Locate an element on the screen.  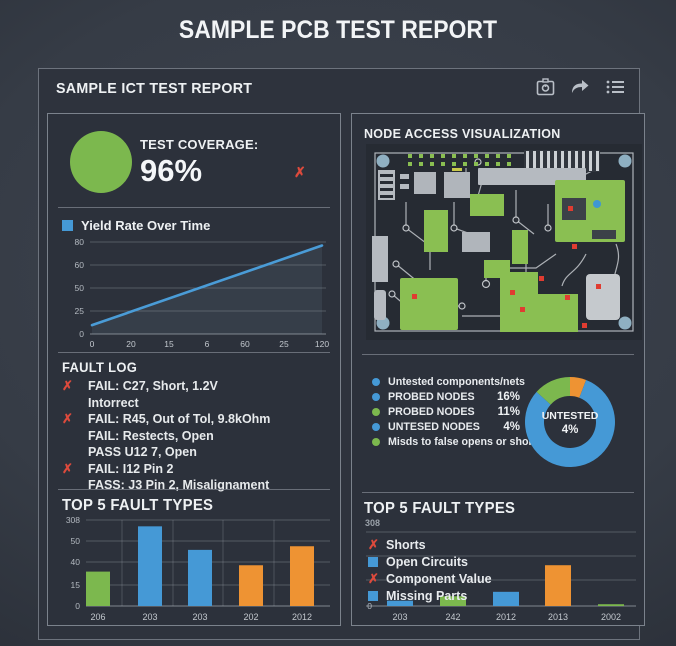
share-icon is located at coordinates (580, 87).